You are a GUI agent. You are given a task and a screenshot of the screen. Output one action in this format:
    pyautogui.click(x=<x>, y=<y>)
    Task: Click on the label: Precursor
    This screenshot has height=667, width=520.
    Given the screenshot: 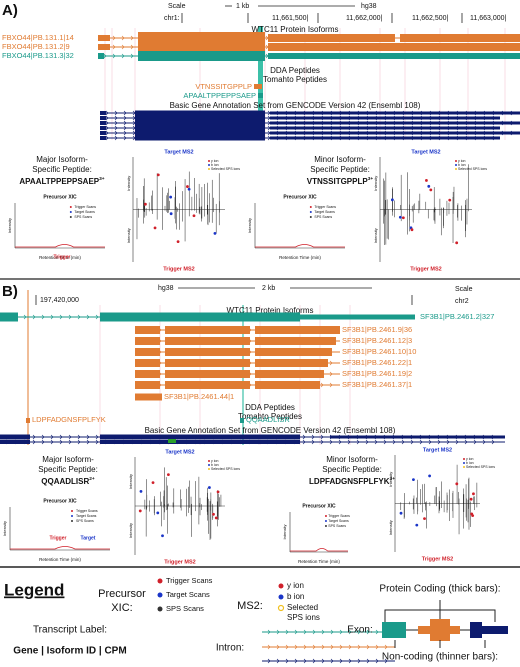 What is the action you would take?
    pyautogui.click(x=122, y=594)
    